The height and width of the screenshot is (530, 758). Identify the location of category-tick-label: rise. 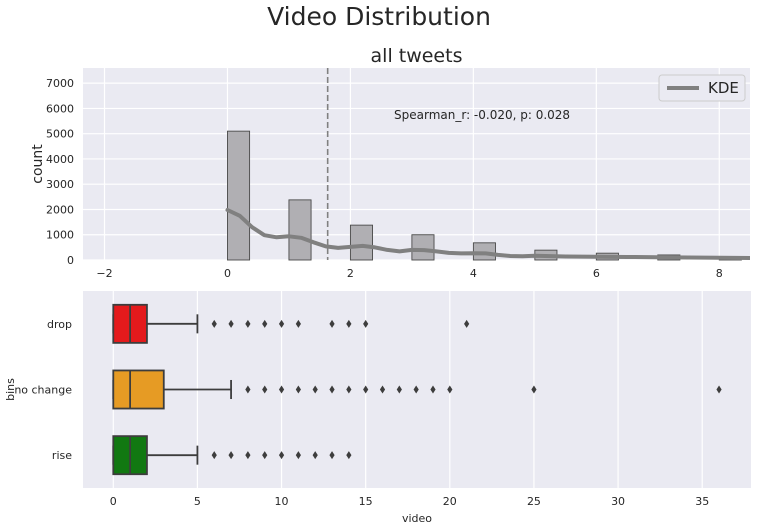
(62, 455).